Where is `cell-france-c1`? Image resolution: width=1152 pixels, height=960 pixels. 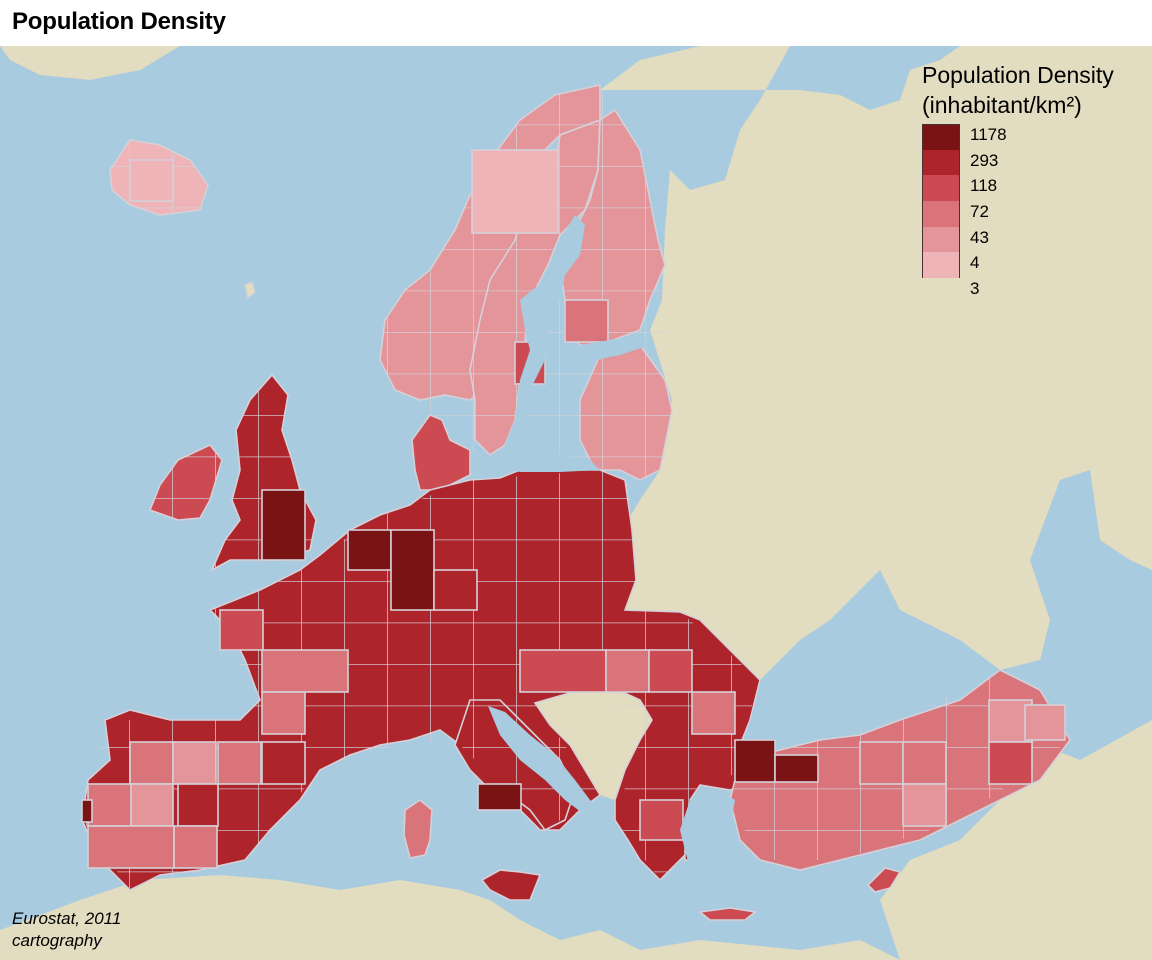 cell-france-c1 is located at coordinates (305, 671).